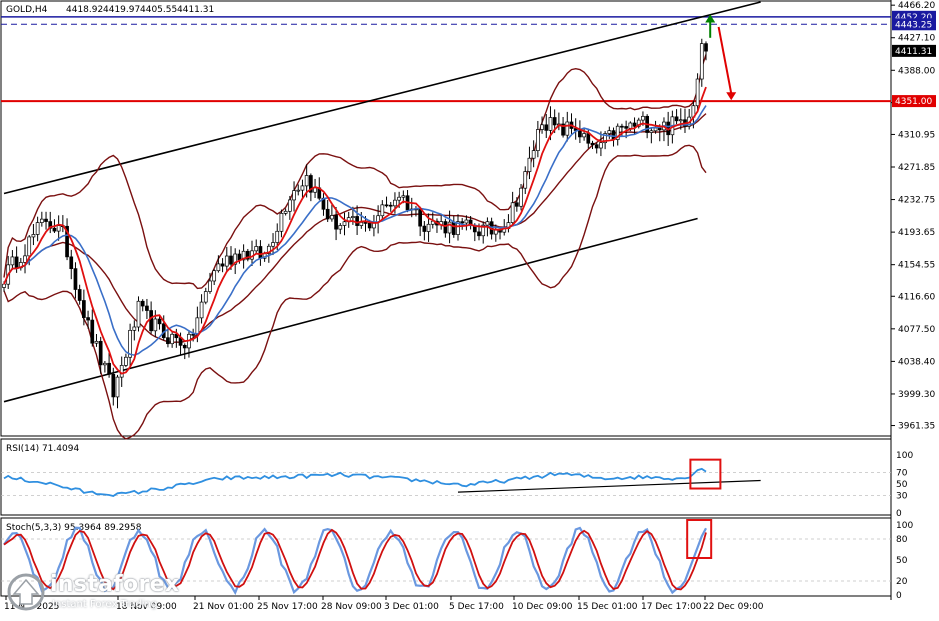  What do you see at coordinates (916, 427) in the screenshot?
I see `y-tick-label: 3961.35` at bounding box center [916, 427].